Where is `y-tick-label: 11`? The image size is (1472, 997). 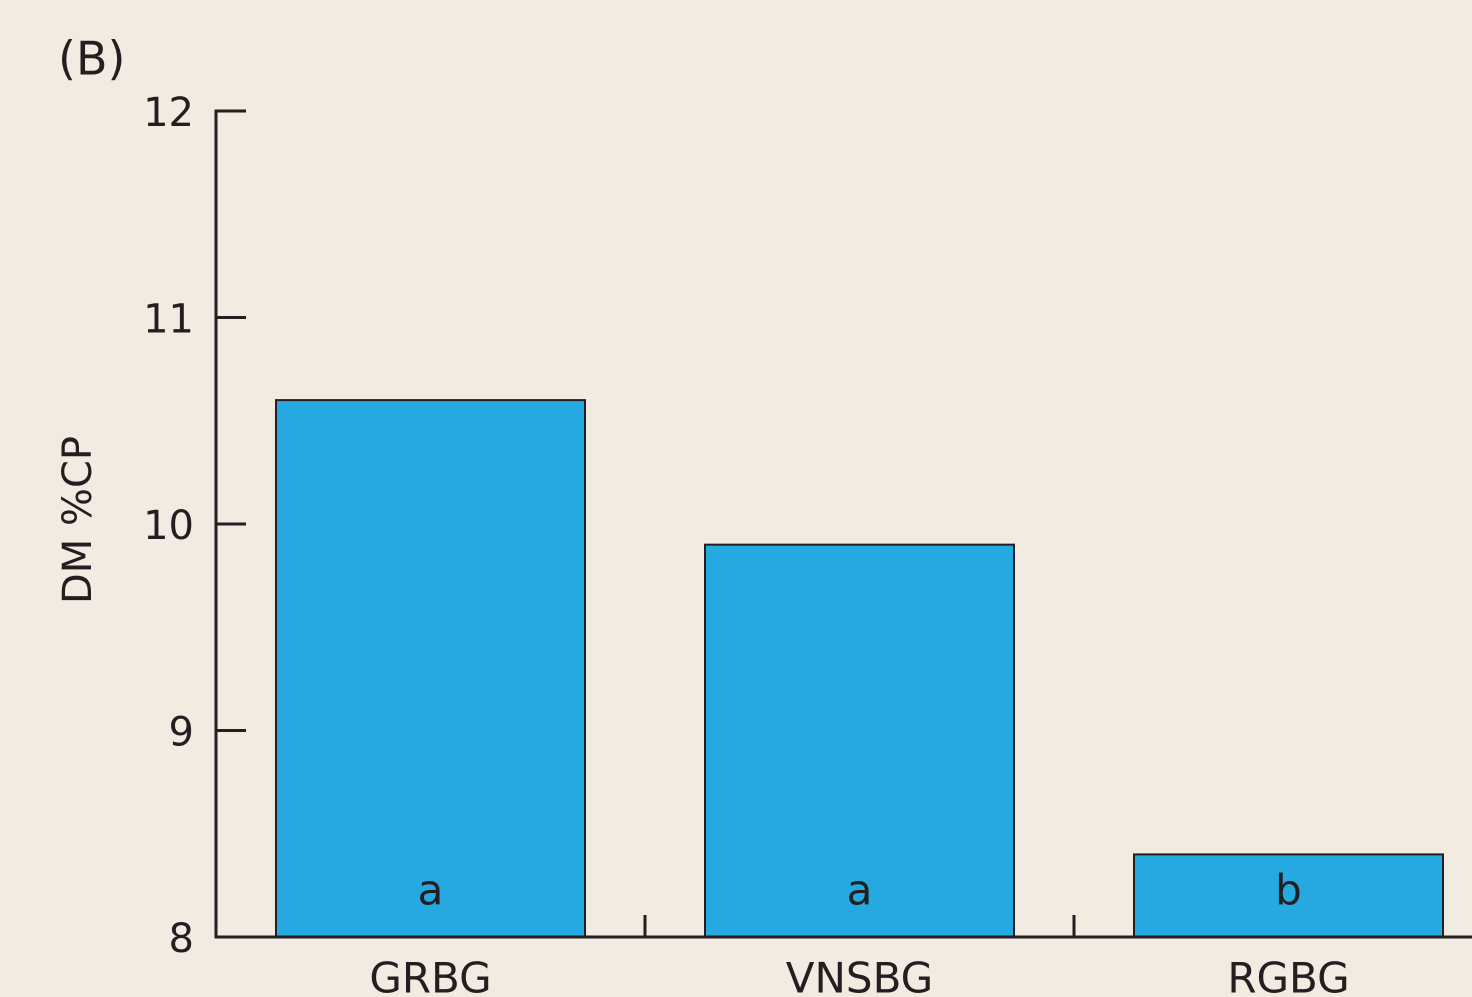
y-tick-label: 11 is located at coordinates (168, 320).